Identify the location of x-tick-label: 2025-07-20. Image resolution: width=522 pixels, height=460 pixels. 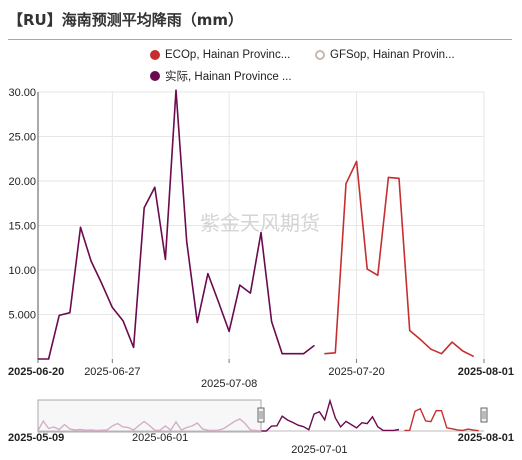
(356, 372).